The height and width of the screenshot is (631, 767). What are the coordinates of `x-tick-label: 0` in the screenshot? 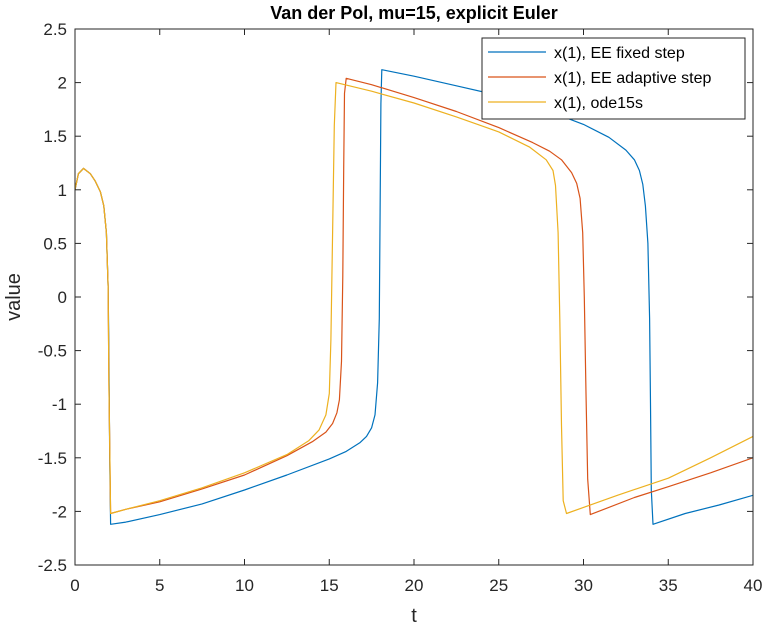 It's located at (74, 585).